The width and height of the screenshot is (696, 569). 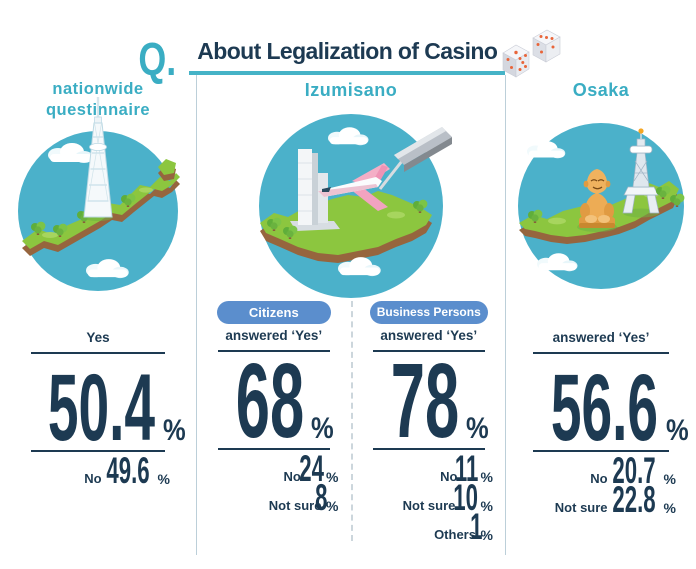 I want to click on sub-stat-row: No 20.7 %, so click(x=601, y=470).